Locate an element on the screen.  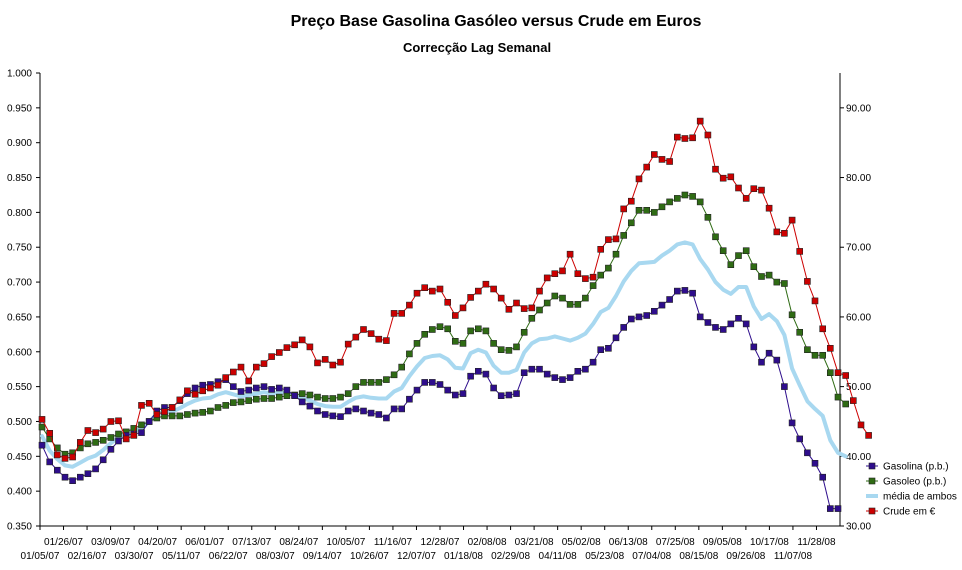
x-tick-label: 02/29/08 is located at coordinates (510, 556).